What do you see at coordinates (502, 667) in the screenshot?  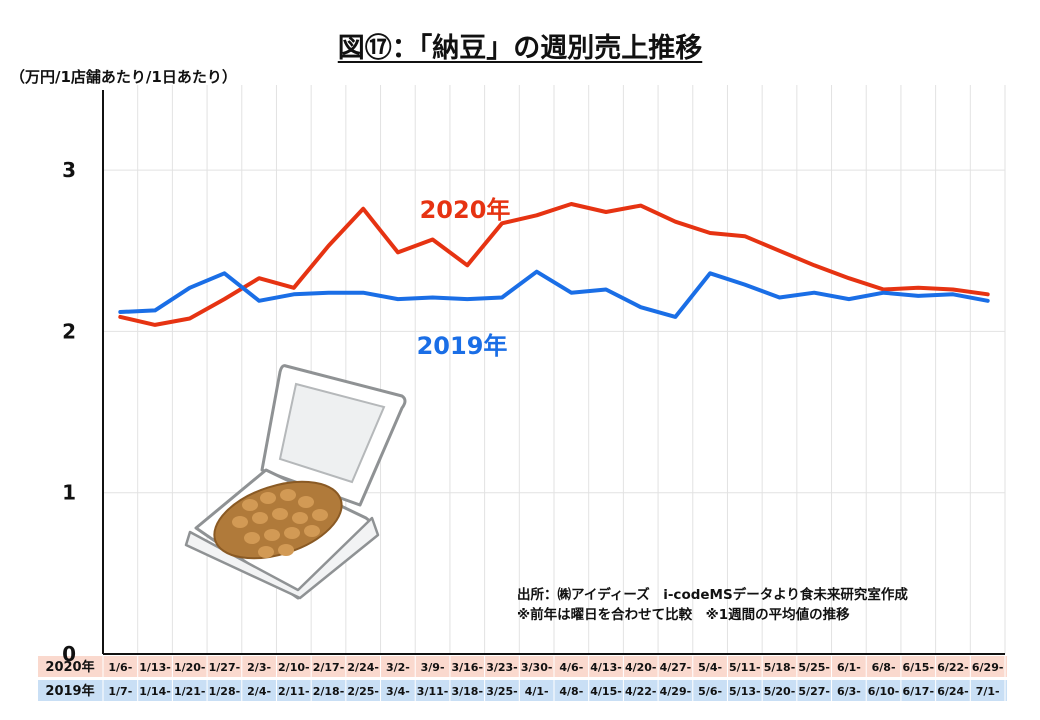 I see `date-tick-label: 3/23-` at bounding box center [502, 667].